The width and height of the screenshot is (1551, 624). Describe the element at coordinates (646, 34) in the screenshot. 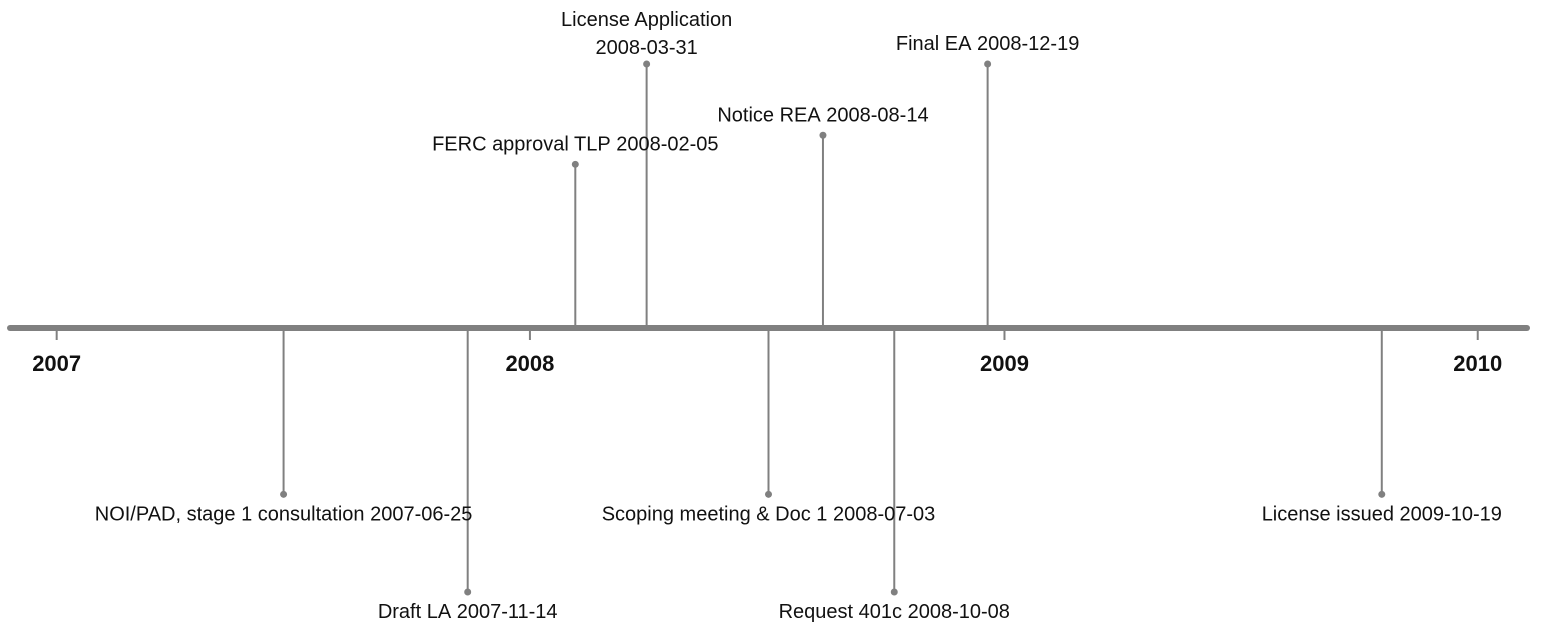

I see `event-label: License Application 2008-03-31` at that location.